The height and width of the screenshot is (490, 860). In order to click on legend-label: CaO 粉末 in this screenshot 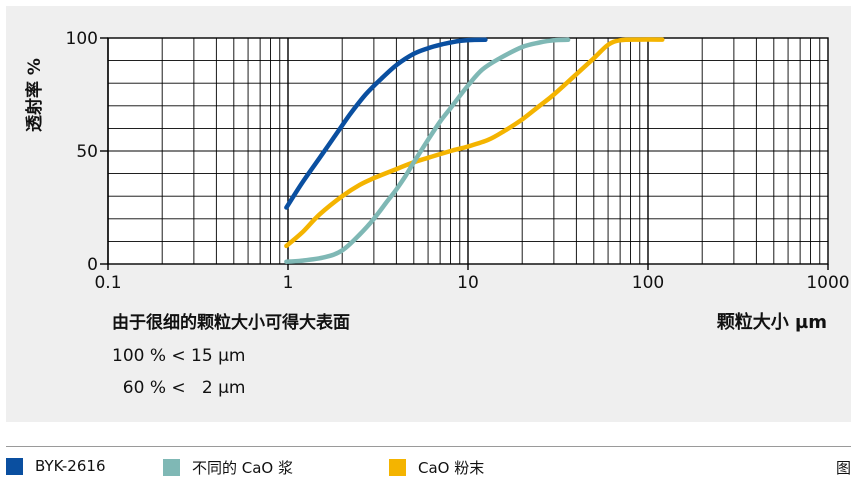, I will do `click(451, 468)`.